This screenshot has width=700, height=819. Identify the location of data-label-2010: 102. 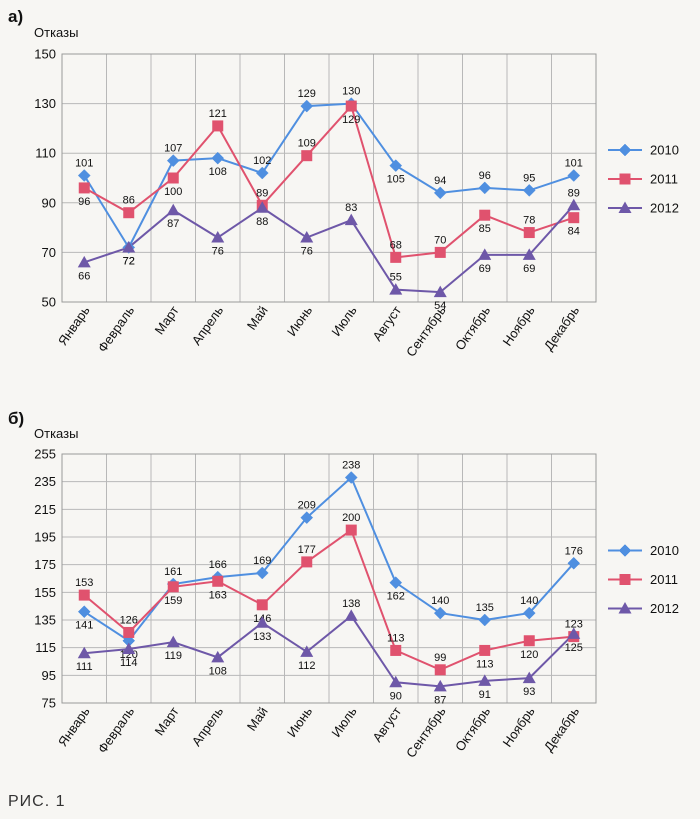
(262, 161).